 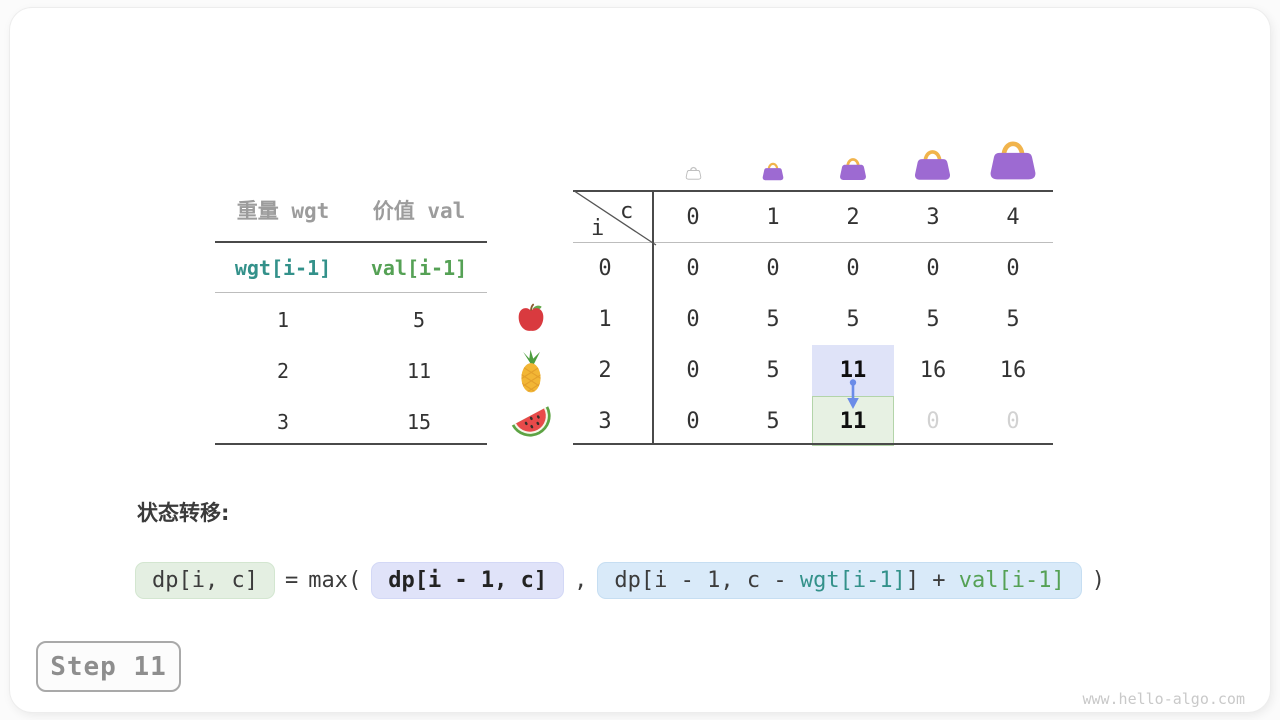 I want to click on items-table-formula-row: wgt[i-1] val[i-1], so click(x=351, y=268).